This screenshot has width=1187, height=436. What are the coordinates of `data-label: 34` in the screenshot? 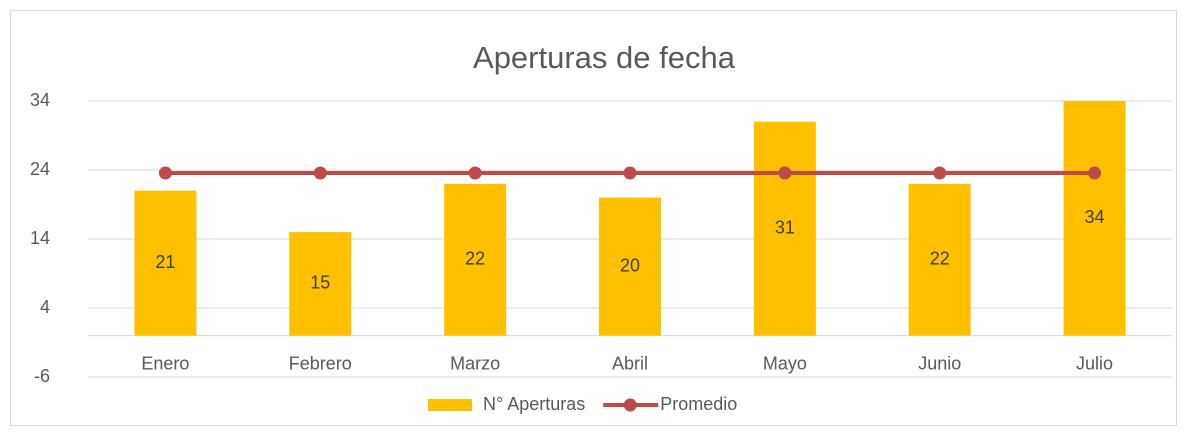 It's located at (1095, 217).